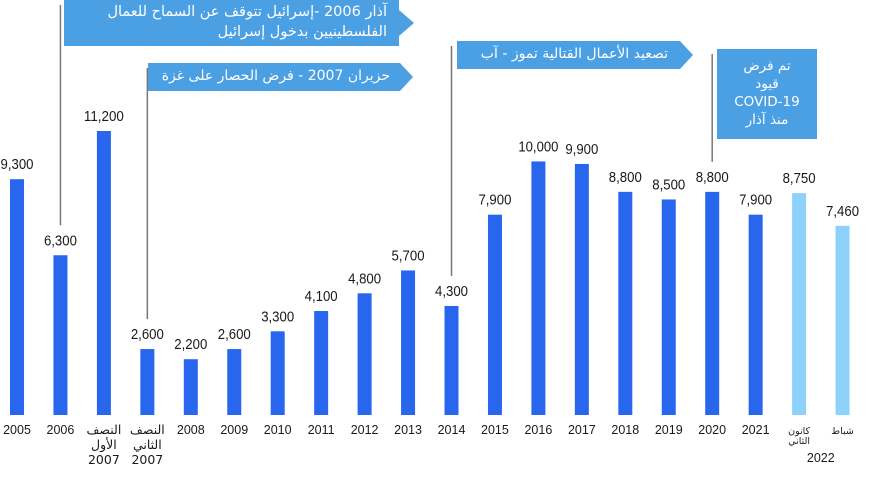 This screenshot has height=493, width=883. I want to click on category-label: 2019, so click(669, 430).